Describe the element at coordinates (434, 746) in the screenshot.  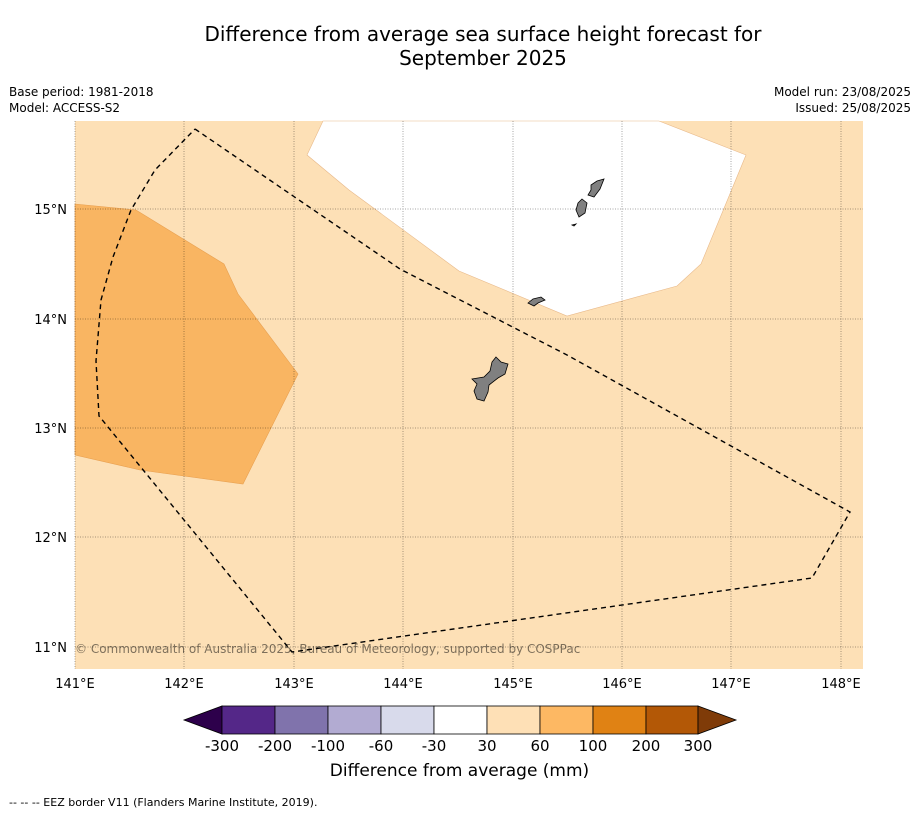
I see `colorbar-tick: -30` at that location.